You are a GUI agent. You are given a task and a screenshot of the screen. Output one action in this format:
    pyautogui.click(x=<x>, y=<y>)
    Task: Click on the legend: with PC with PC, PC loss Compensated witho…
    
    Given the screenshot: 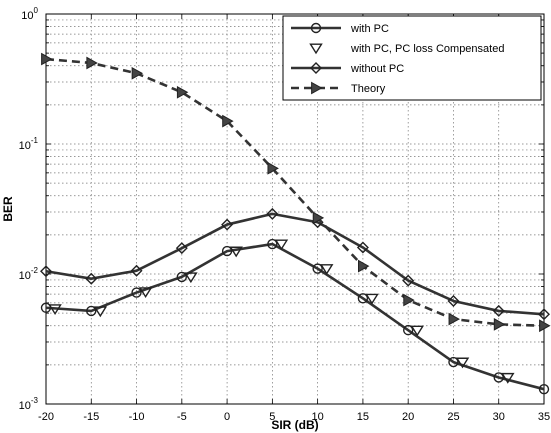 What is the action you would take?
    pyautogui.click(x=412, y=58)
    